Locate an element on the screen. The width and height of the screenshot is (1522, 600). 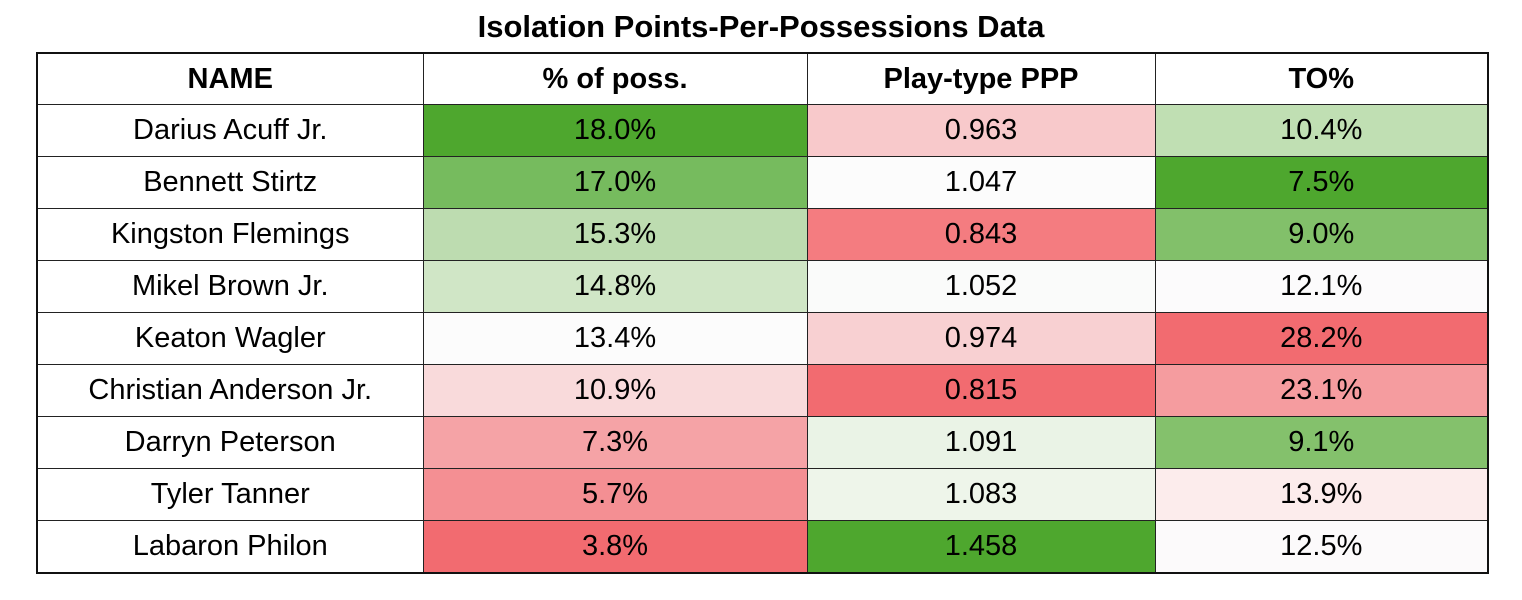
poss-percent-cell: 15.3% is located at coordinates (615, 234).